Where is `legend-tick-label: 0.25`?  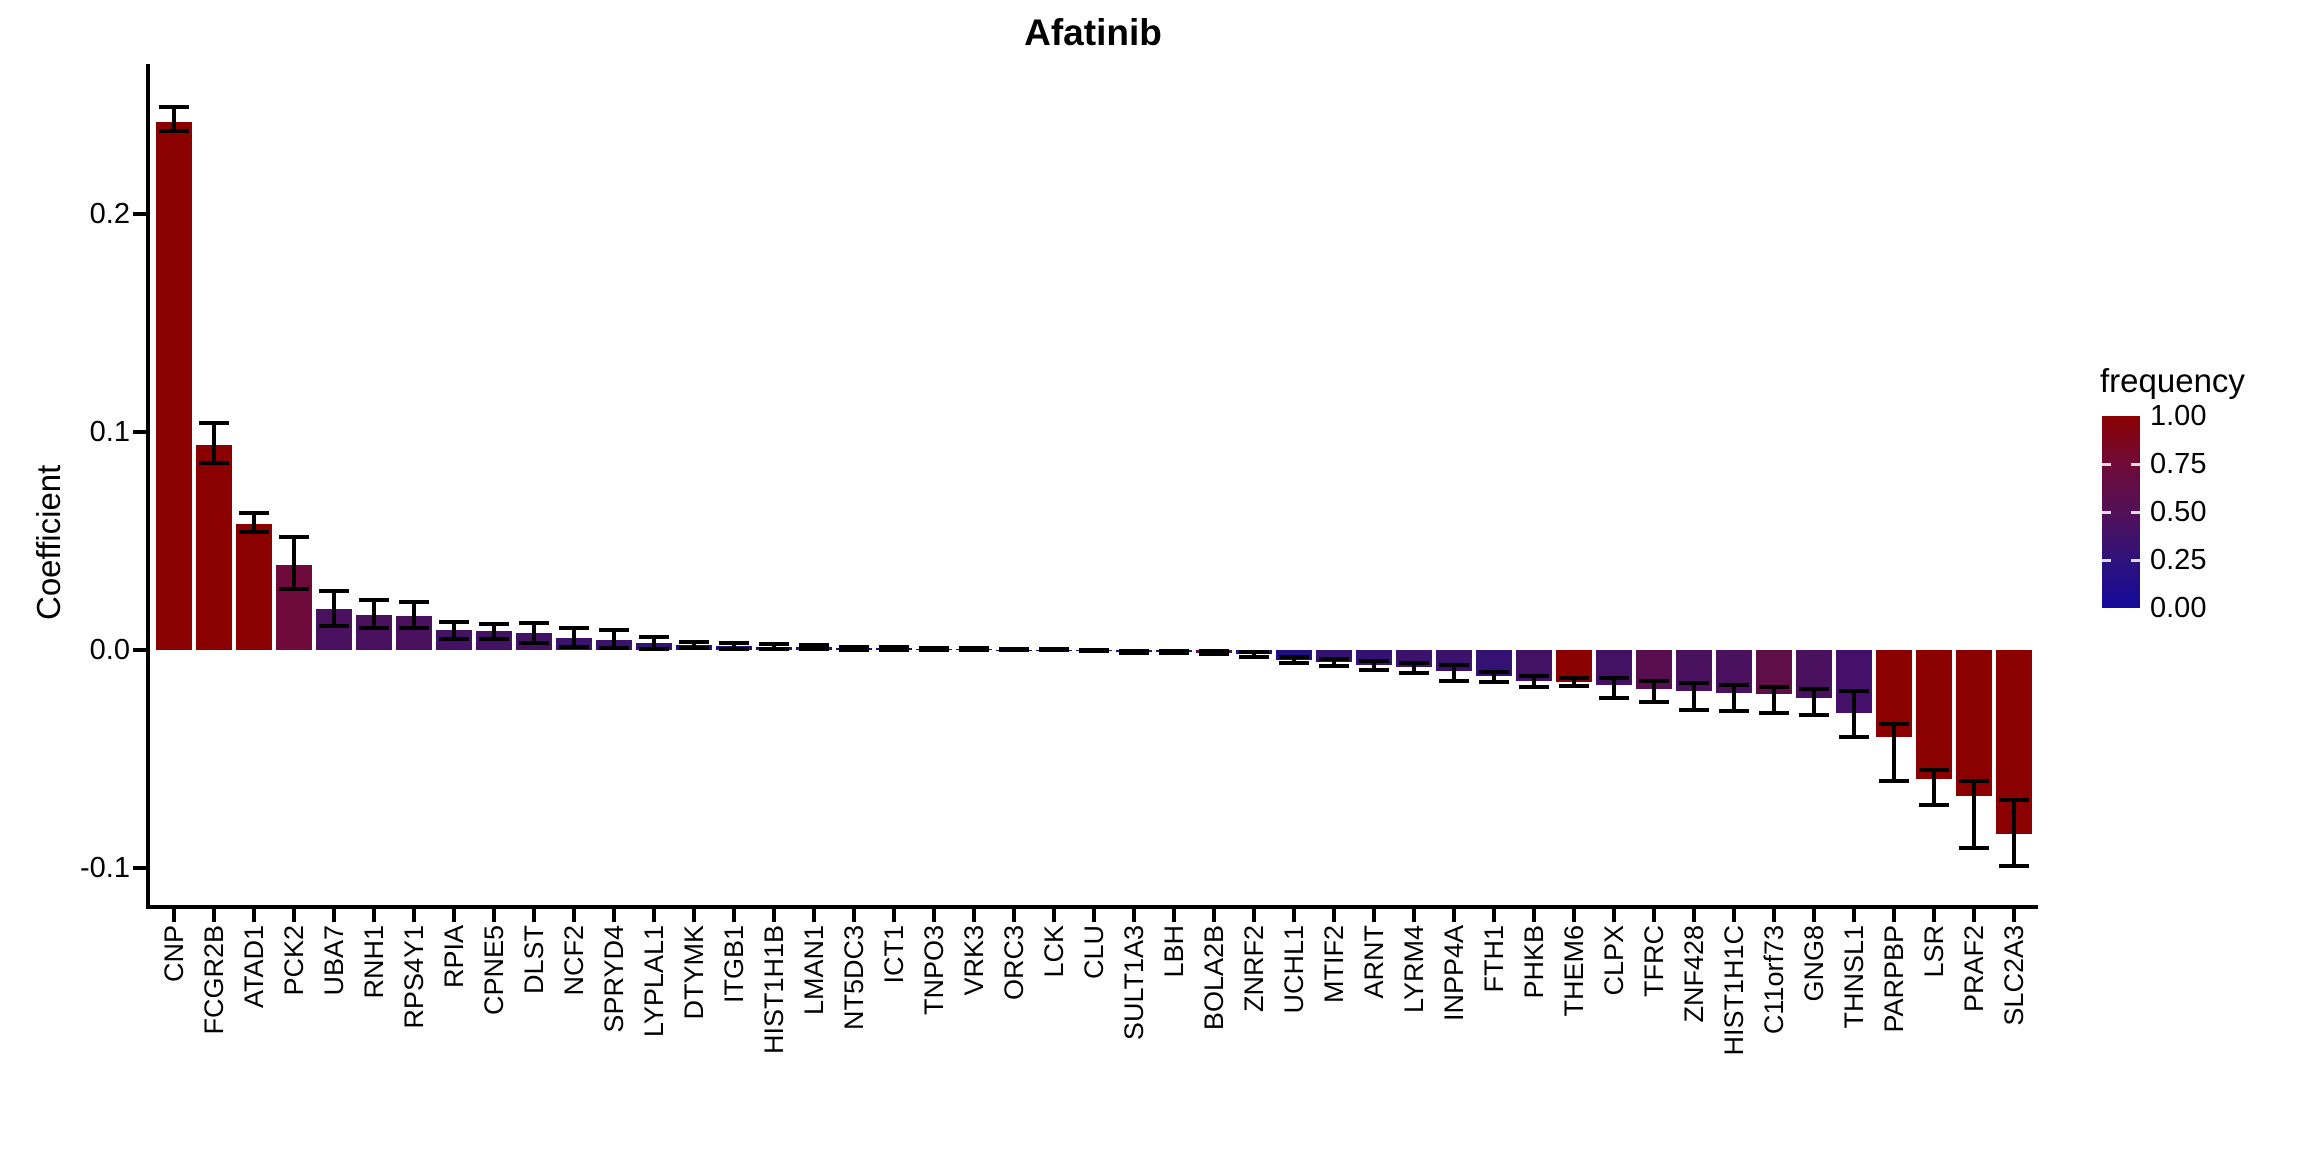
legend-tick-label: 0.25 is located at coordinates (2178, 560).